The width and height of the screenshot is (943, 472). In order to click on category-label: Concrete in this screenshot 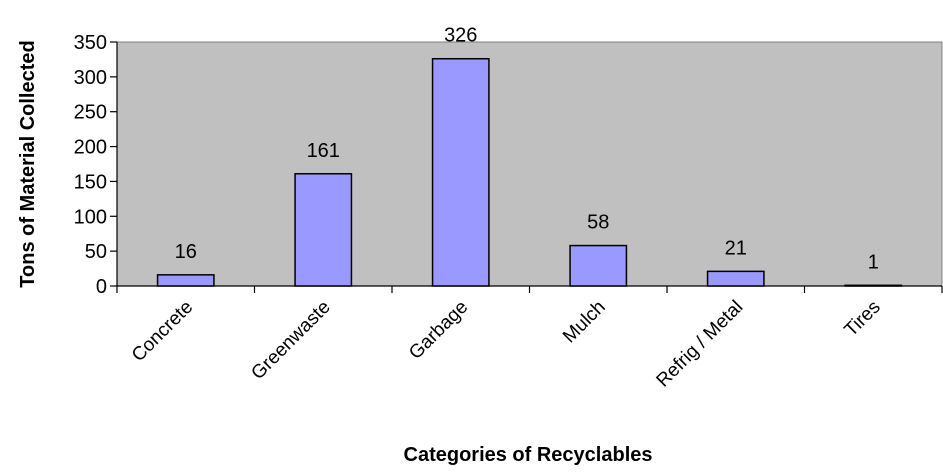, I will do `click(162, 331)`.